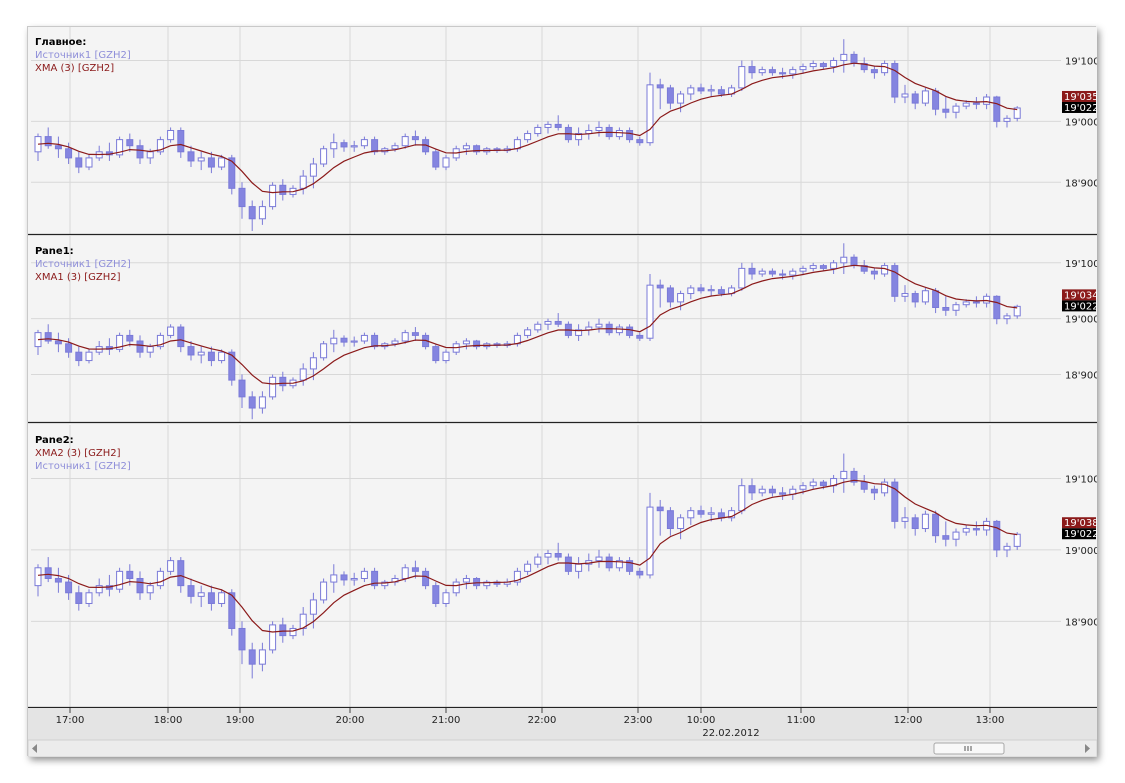  What do you see at coordinates (527, 128) in the screenshot?
I see `xma-line` at bounding box center [527, 128].